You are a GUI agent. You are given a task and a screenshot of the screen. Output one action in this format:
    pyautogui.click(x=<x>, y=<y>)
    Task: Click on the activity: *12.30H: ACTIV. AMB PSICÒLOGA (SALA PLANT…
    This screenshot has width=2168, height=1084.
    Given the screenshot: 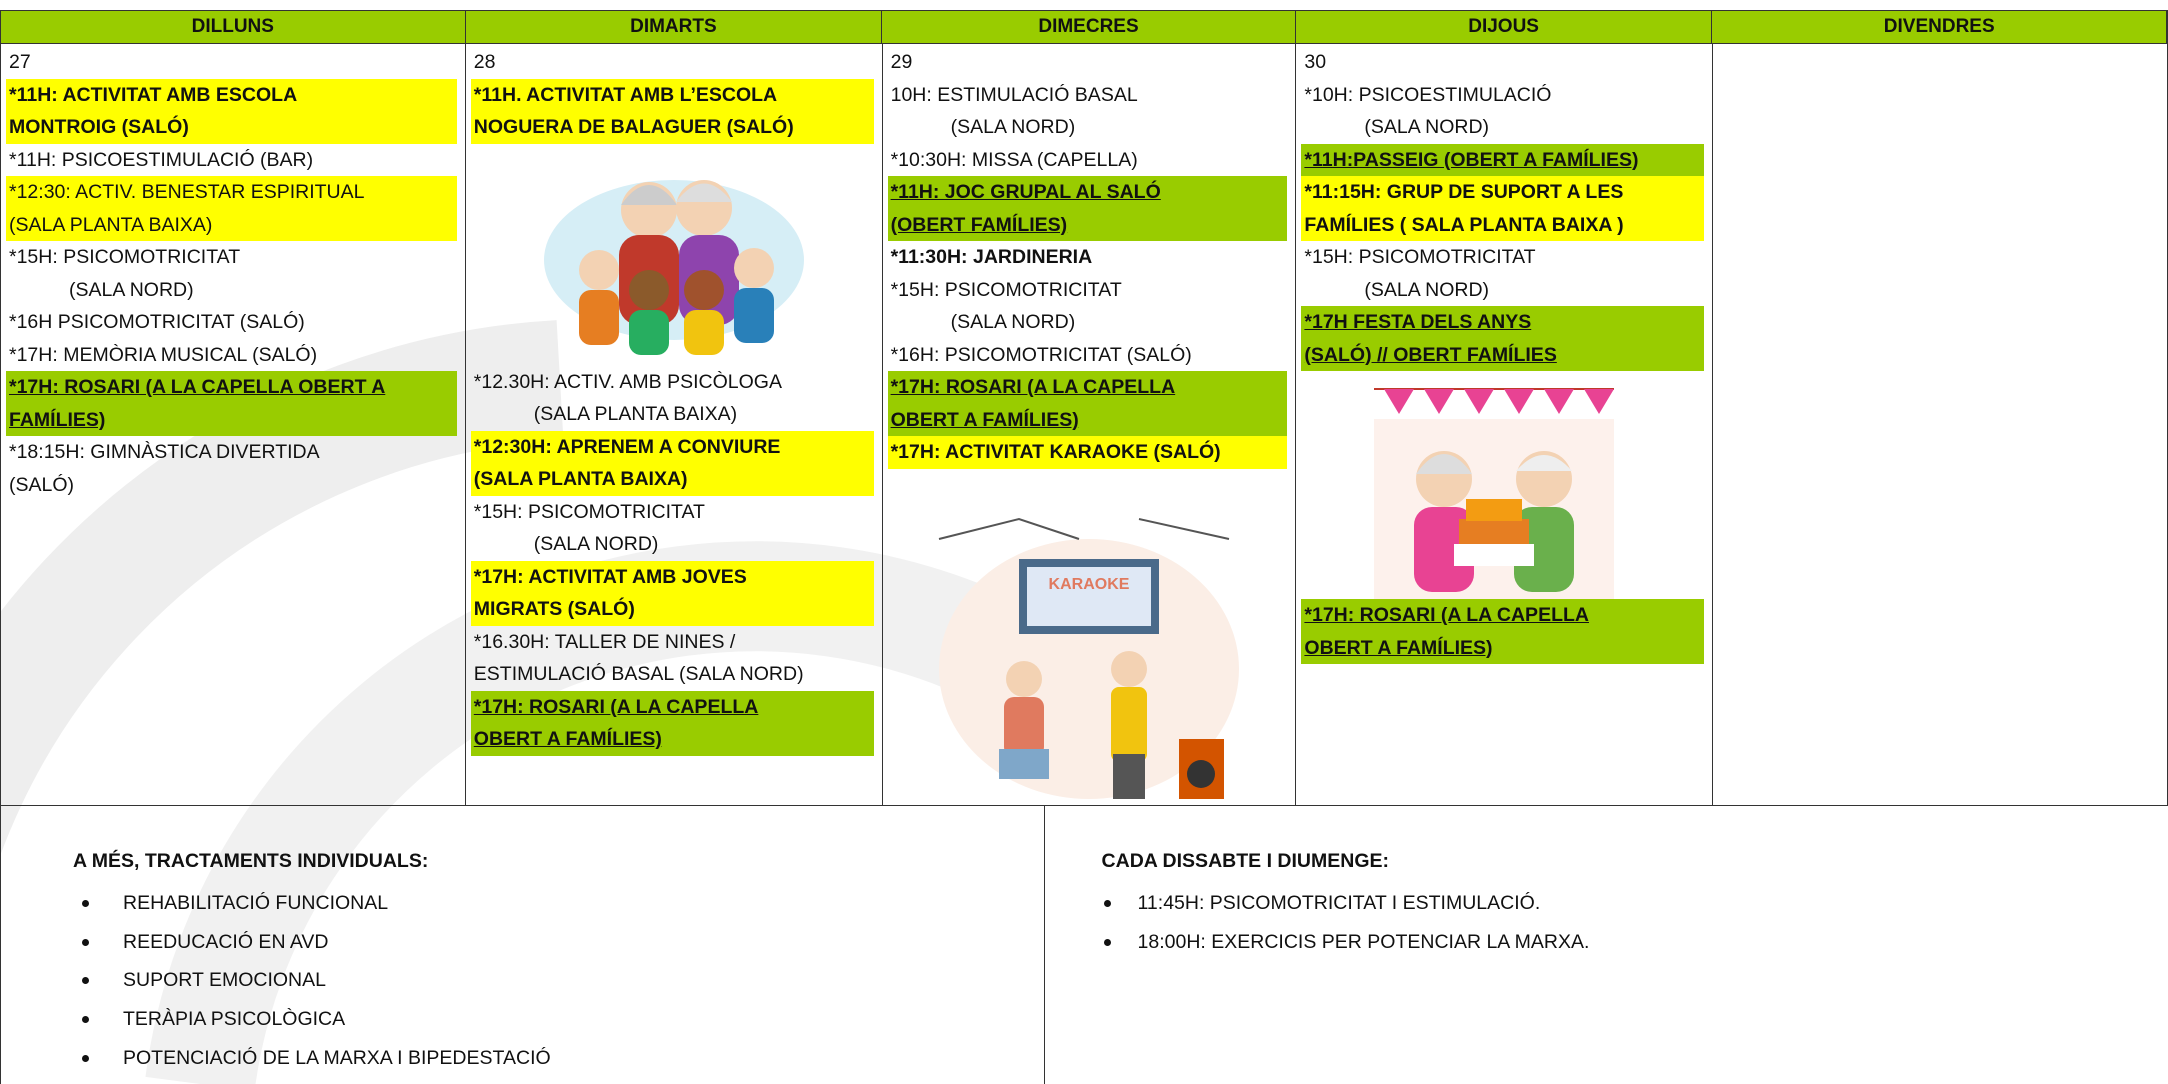 What is the action you would take?
    pyautogui.click(x=674, y=398)
    